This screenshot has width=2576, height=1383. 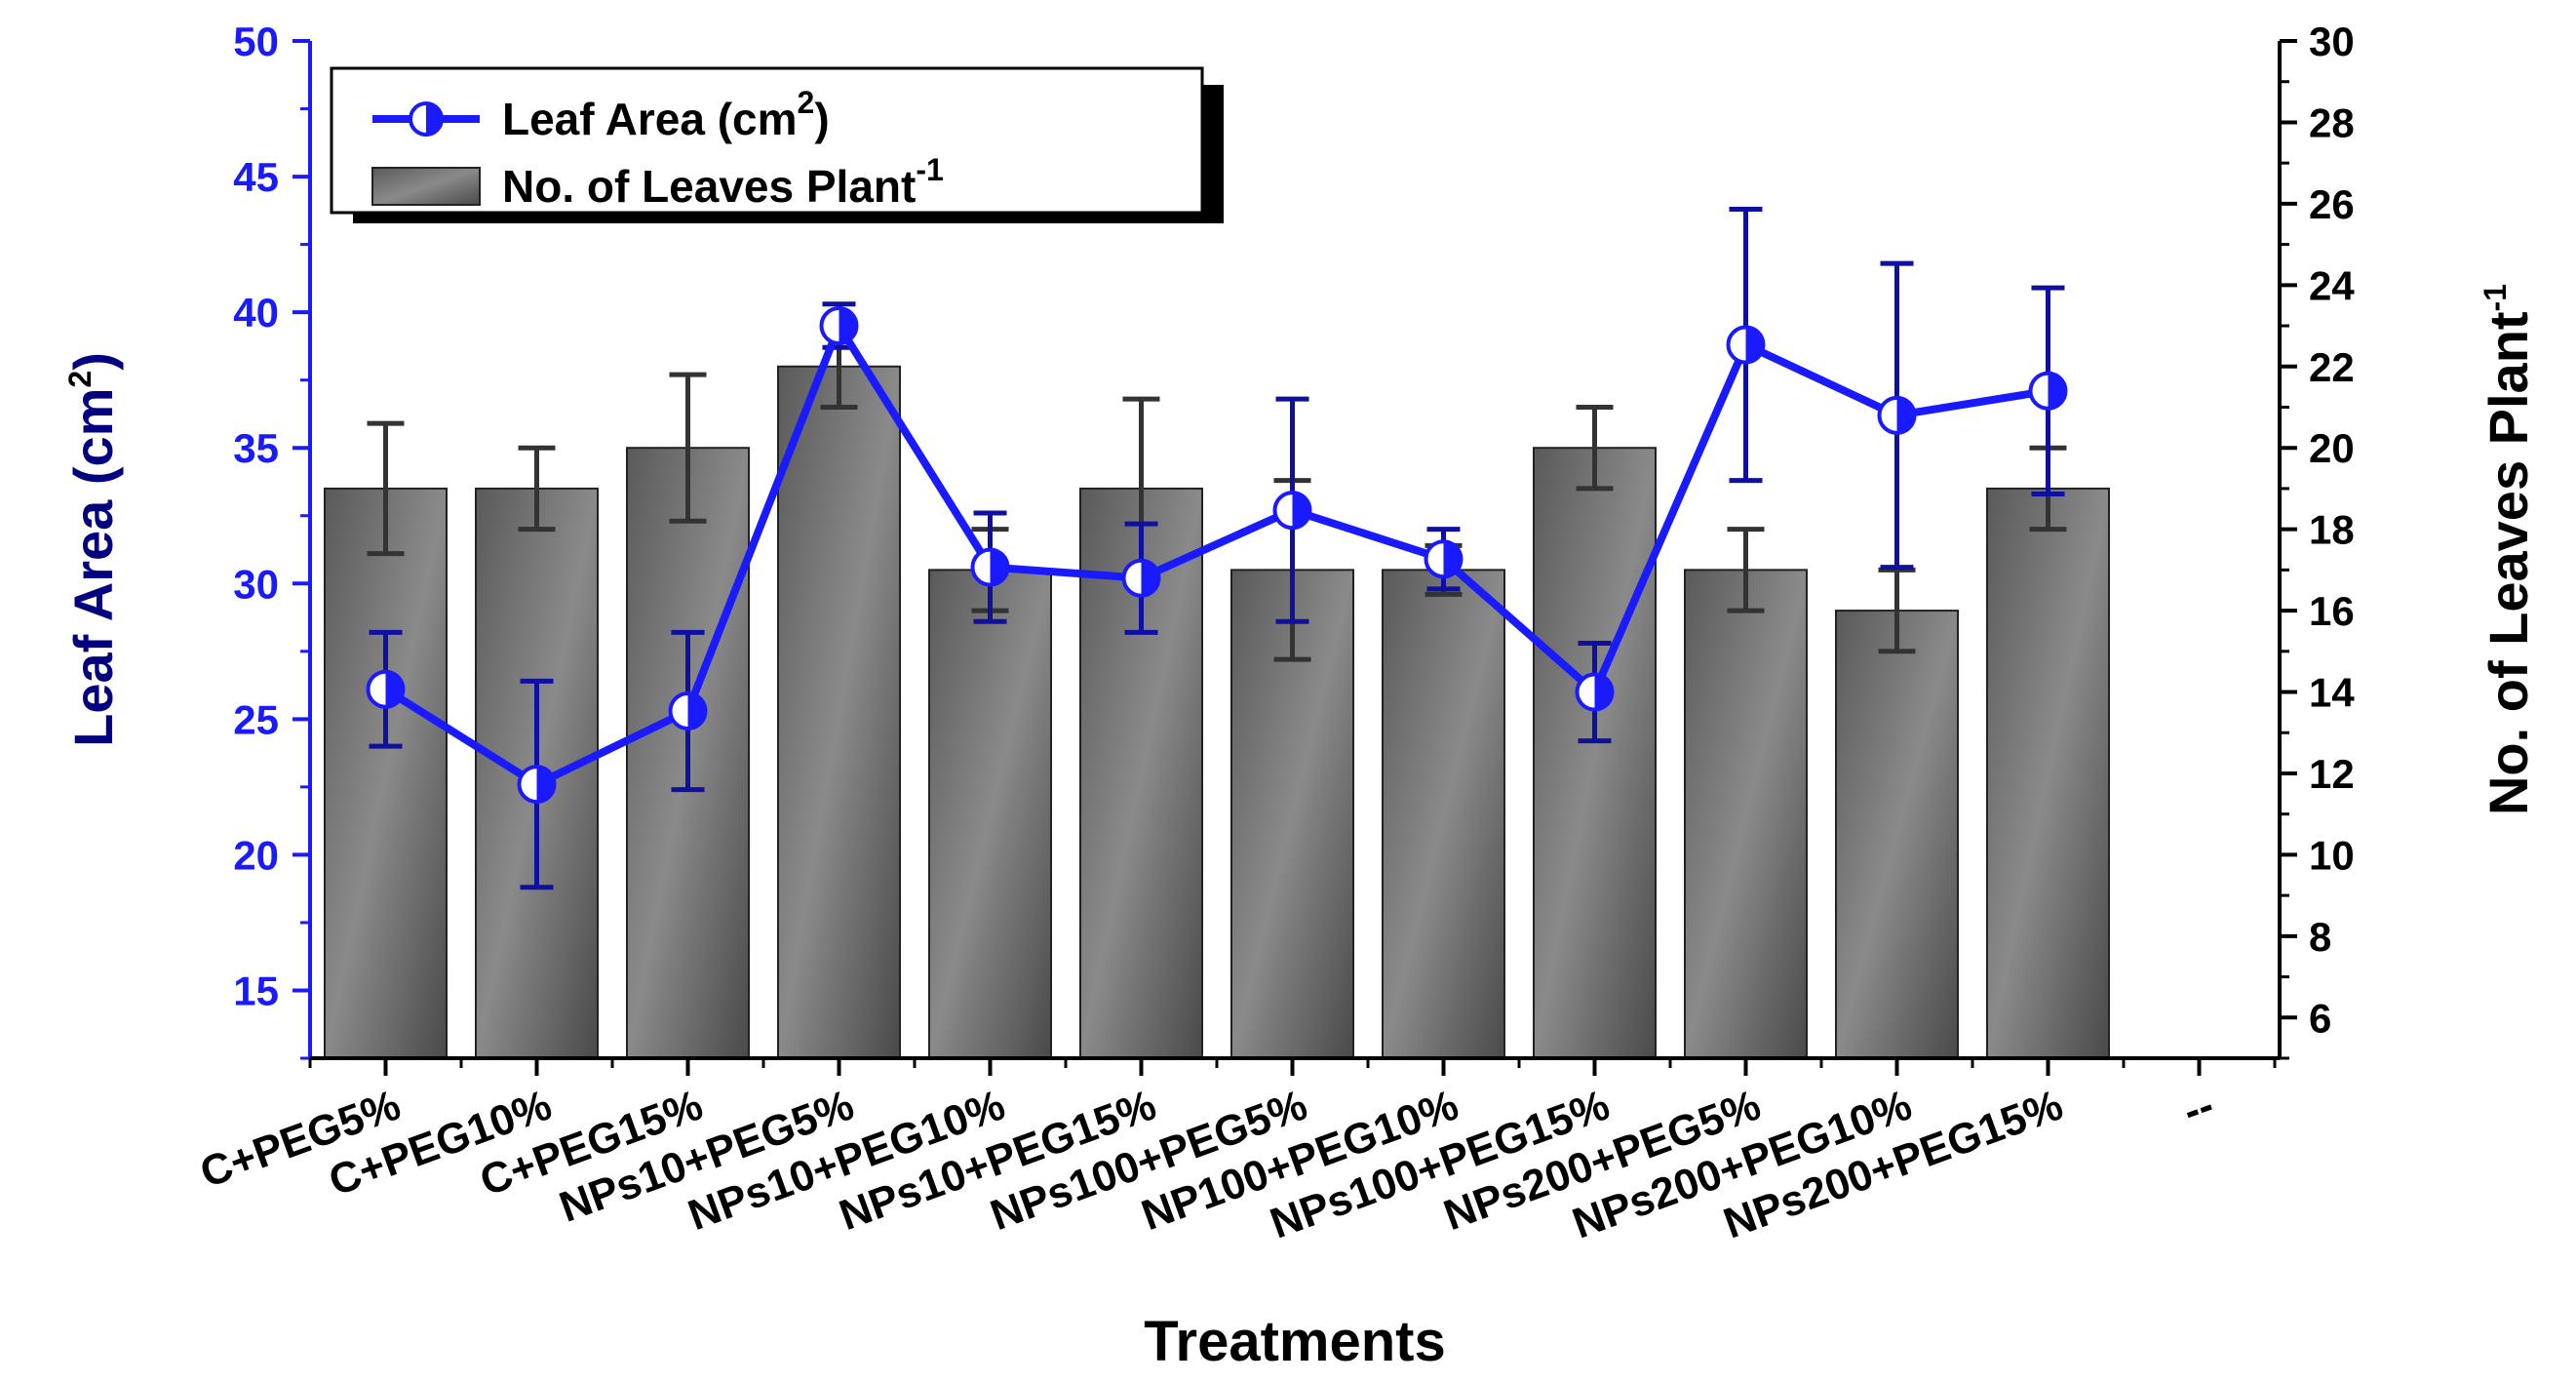 I want to click on right-tick-label-28: 28, so click(x=2332, y=122).